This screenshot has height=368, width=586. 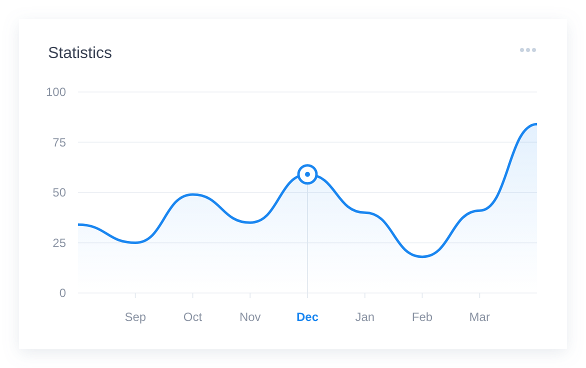 What do you see at coordinates (80, 53) in the screenshot?
I see `chart-title: Statistics` at bounding box center [80, 53].